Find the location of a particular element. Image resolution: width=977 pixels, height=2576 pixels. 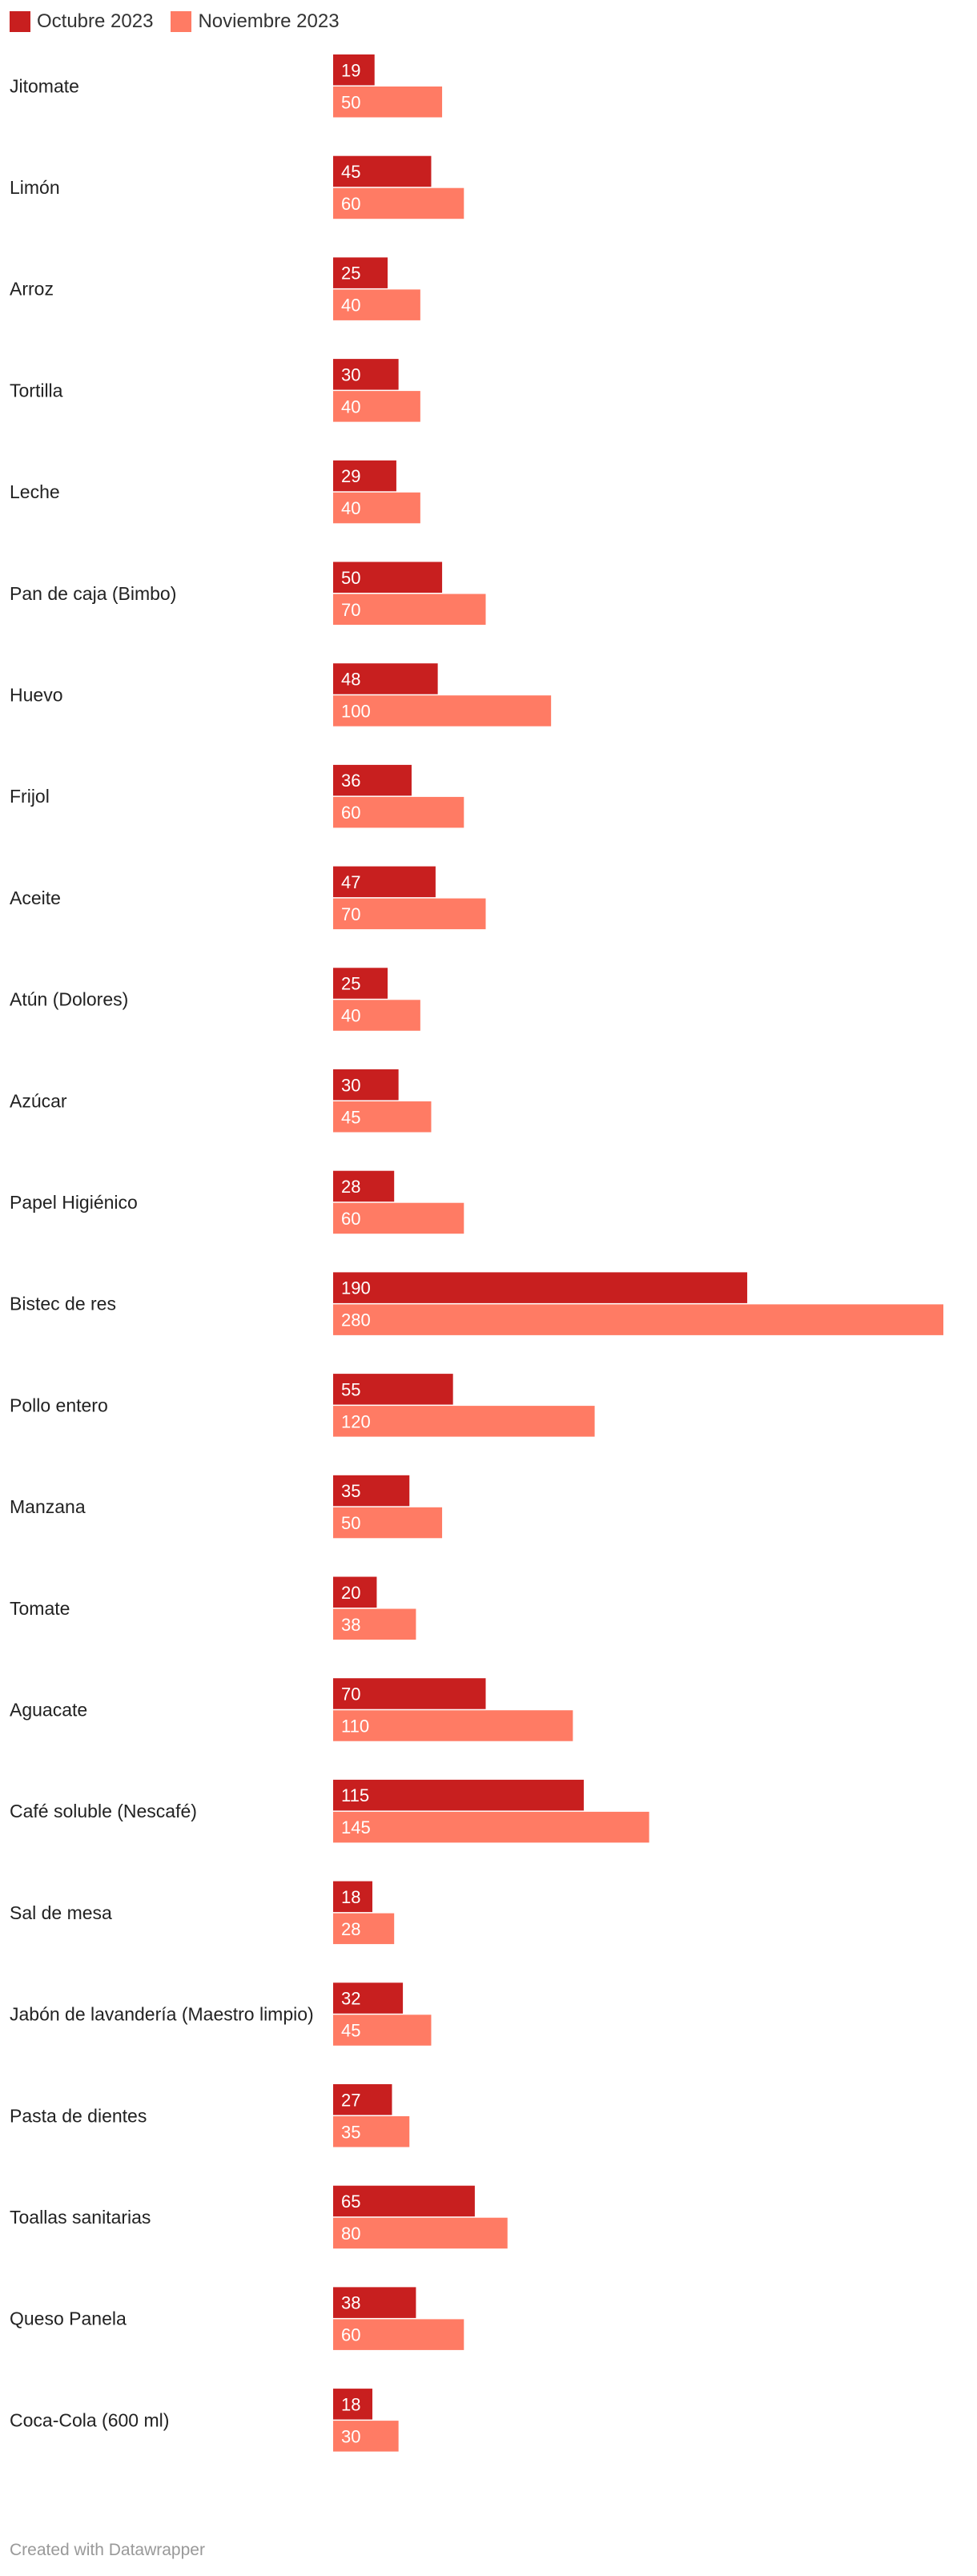

category-row: Queso Panela 38 60 is located at coordinates (237, 2318).